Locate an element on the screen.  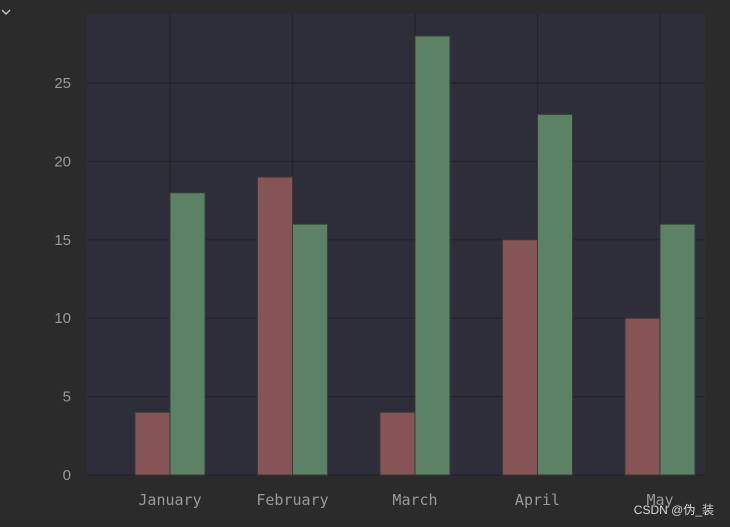
y-tick-label: 20 is located at coordinates (62, 161).